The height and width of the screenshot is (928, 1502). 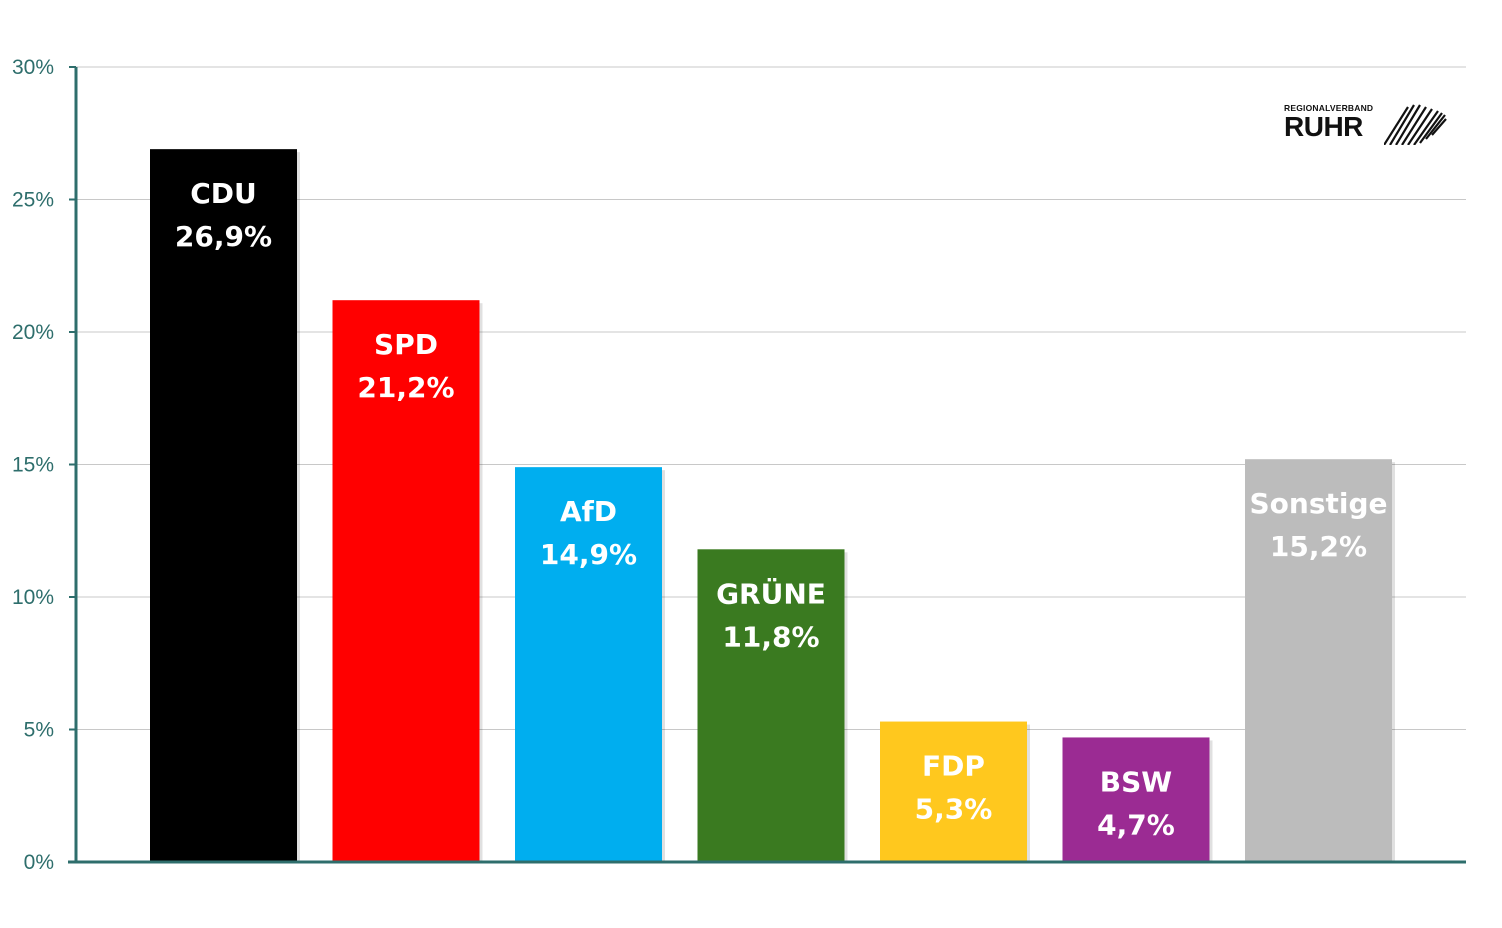 What do you see at coordinates (406, 581) in the screenshot?
I see `bar-spd` at bounding box center [406, 581].